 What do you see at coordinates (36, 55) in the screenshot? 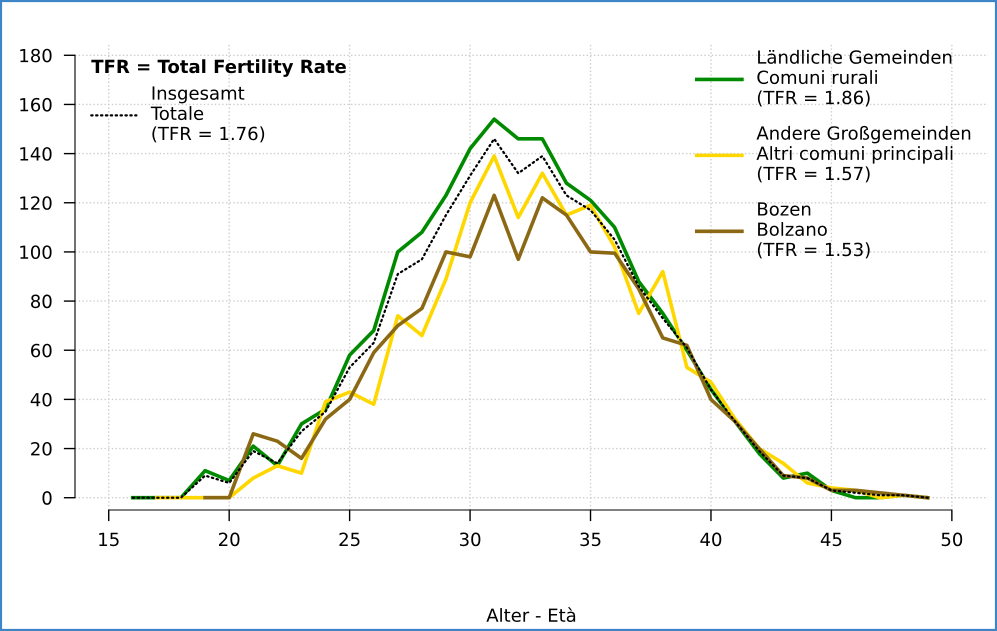
I see `y-tick-label: 180` at bounding box center [36, 55].